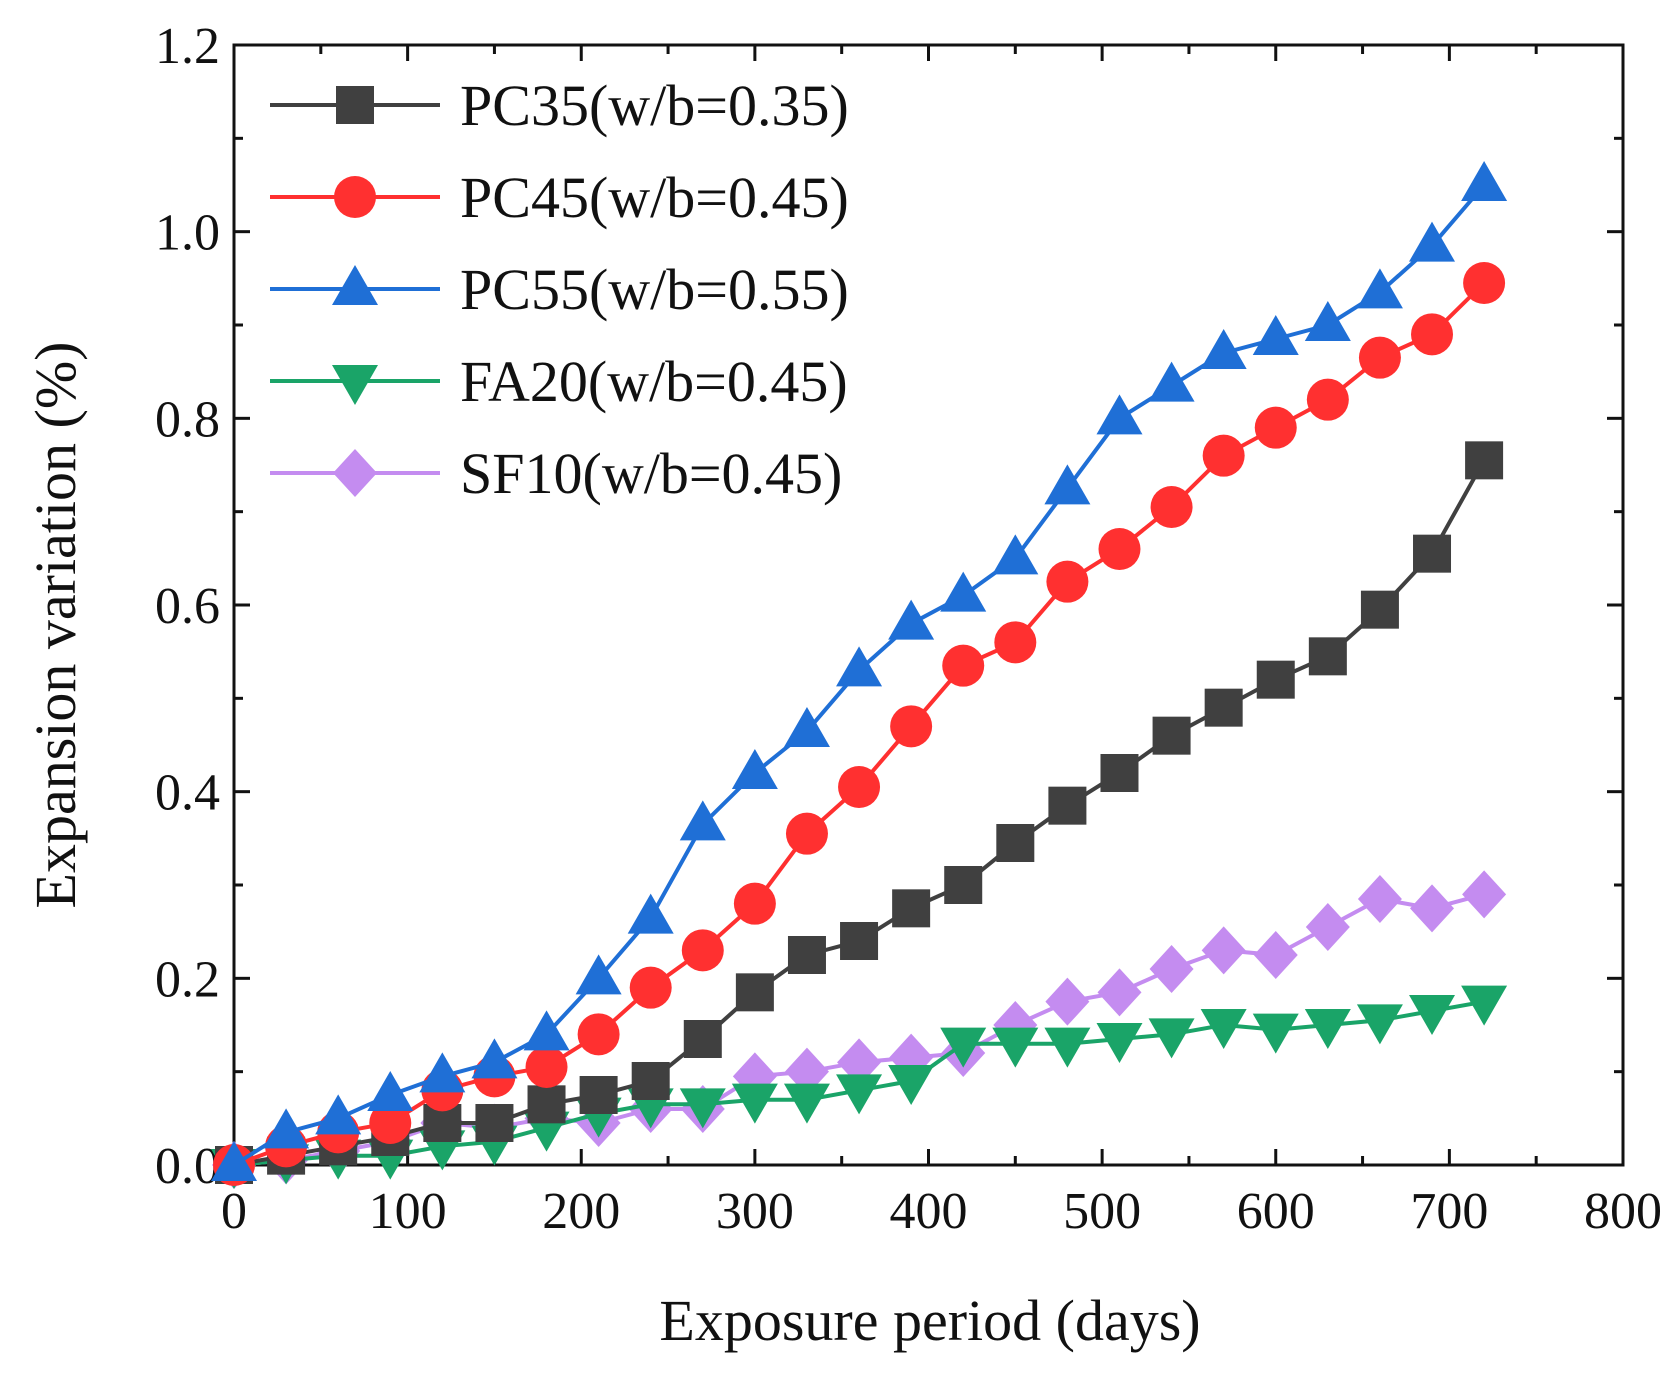 The width and height of the screenshot is (1680, 1382). I want to click on legend-item: PC45(w/b=0.45), so click(559, 197).